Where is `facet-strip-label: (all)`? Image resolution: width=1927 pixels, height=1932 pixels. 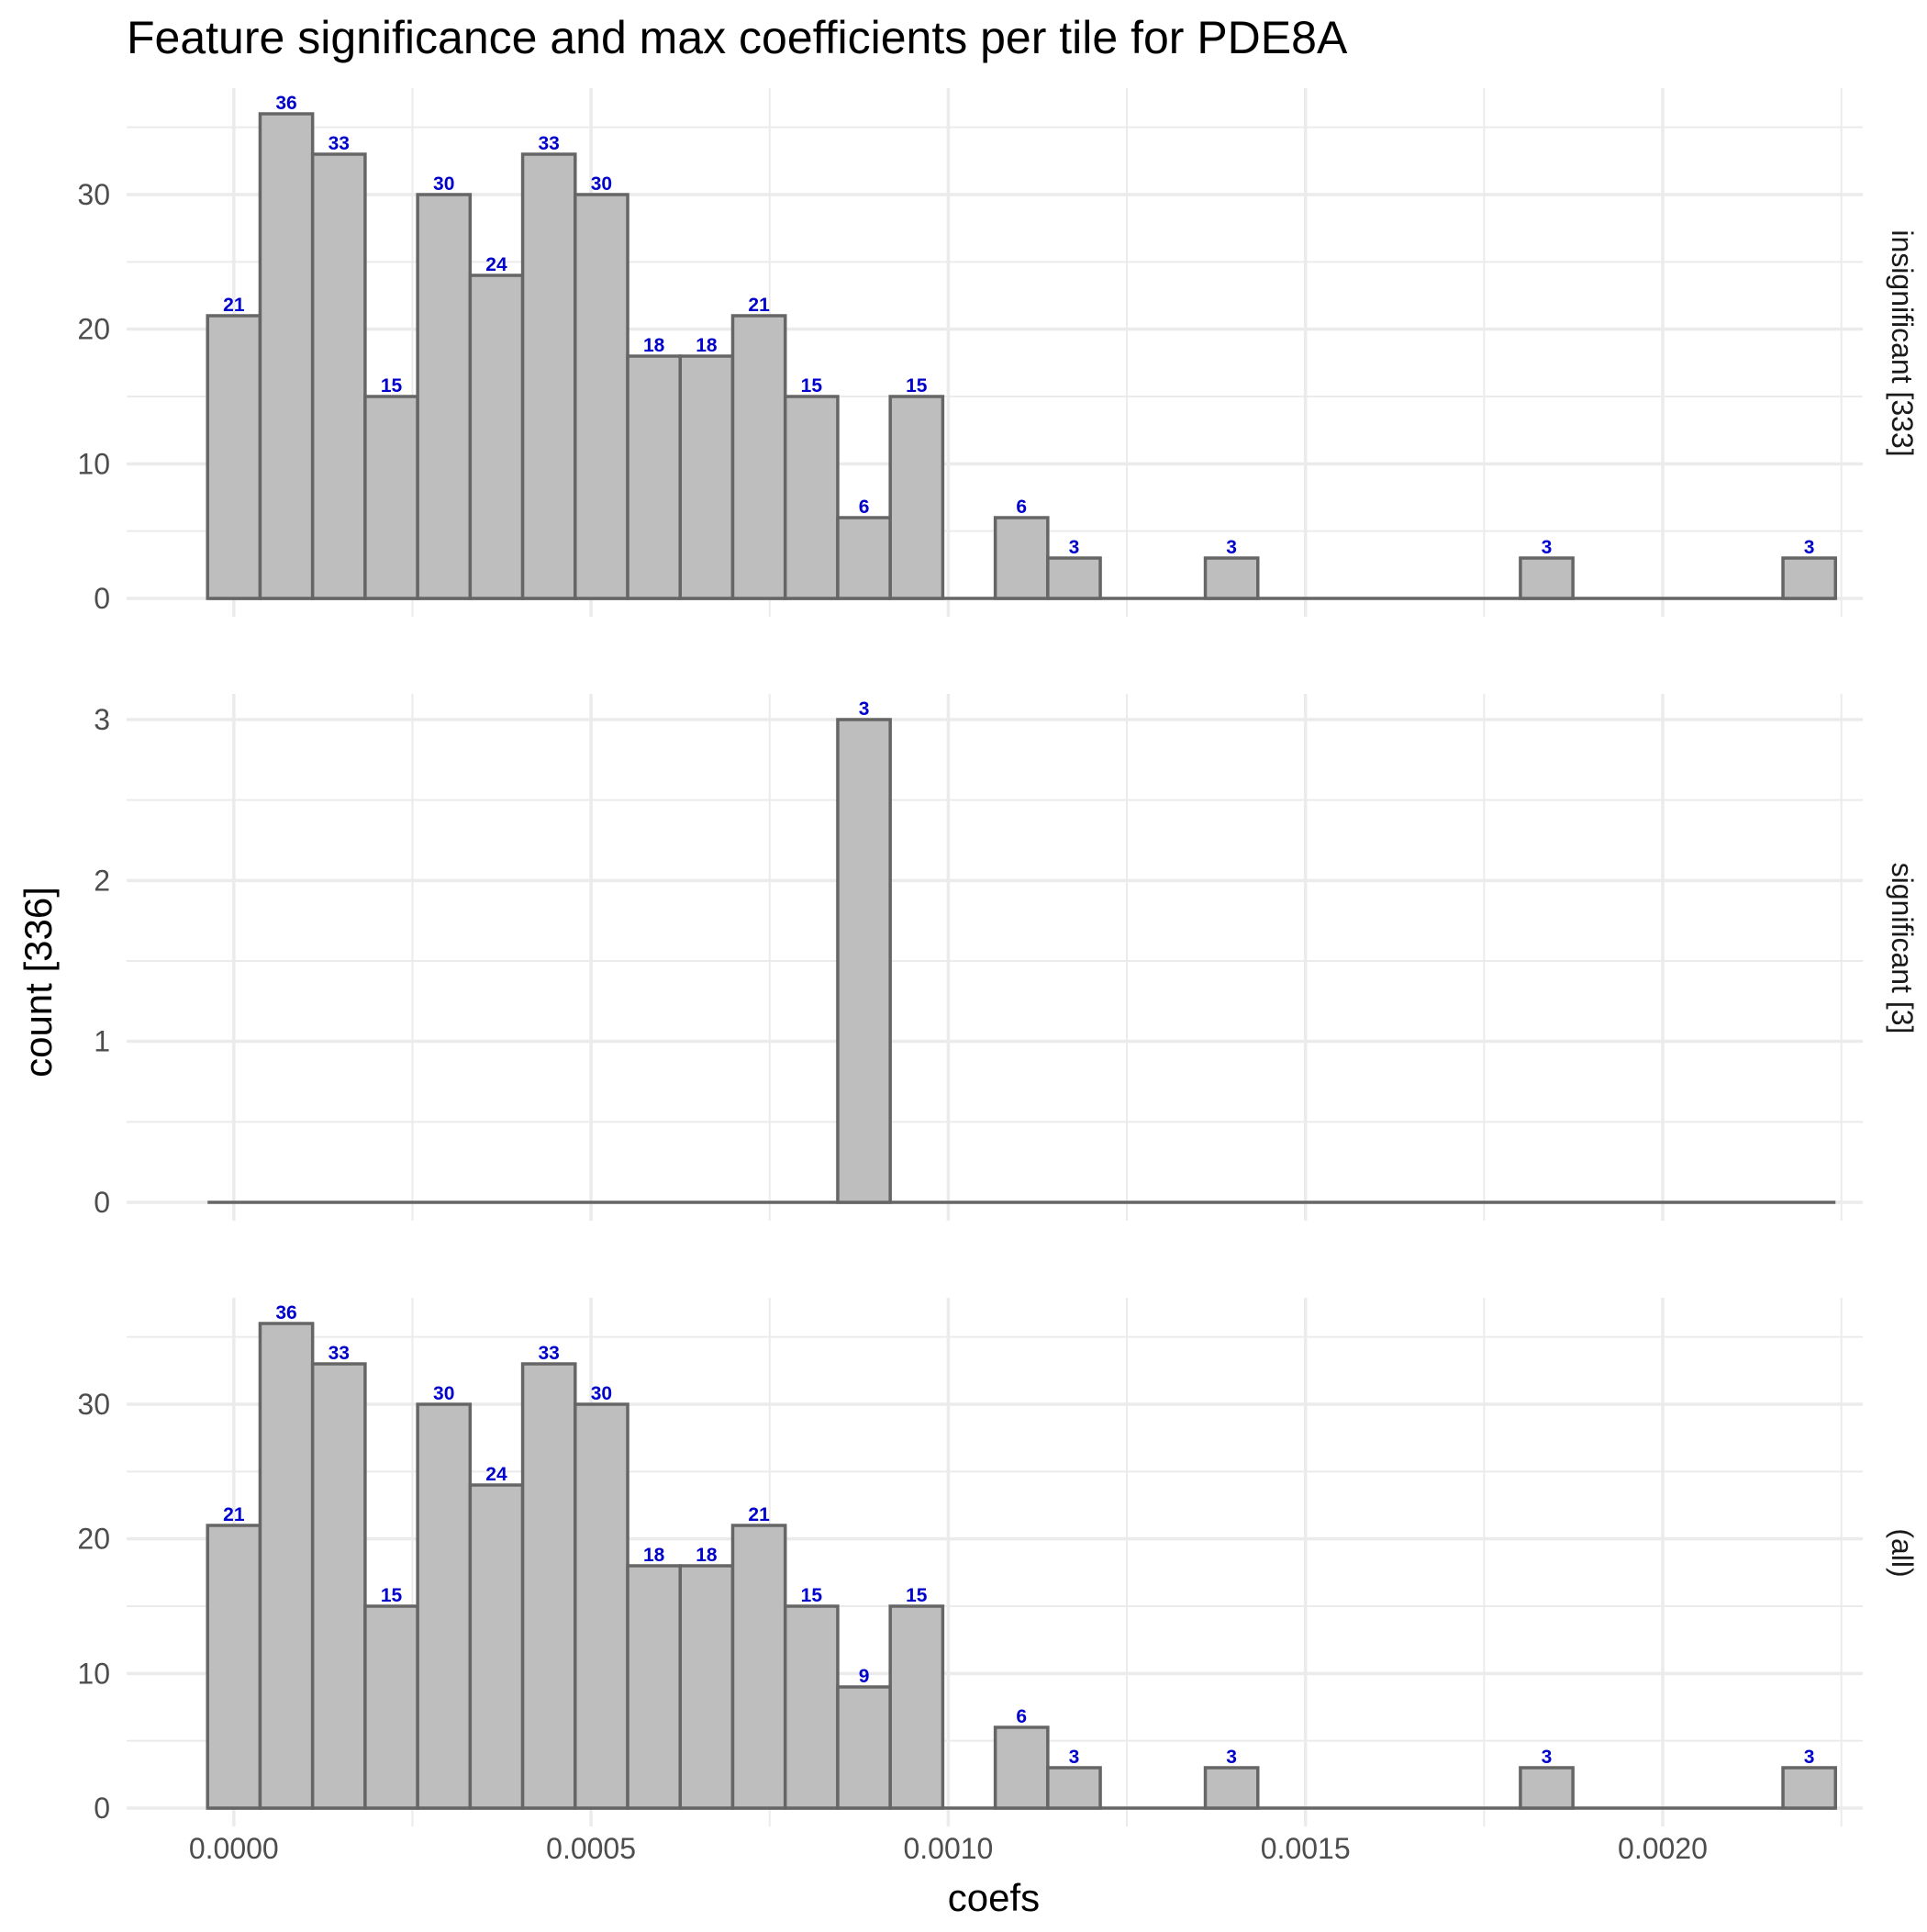 facet-strip-label: (all) is located at coordinates (1903, 1552).